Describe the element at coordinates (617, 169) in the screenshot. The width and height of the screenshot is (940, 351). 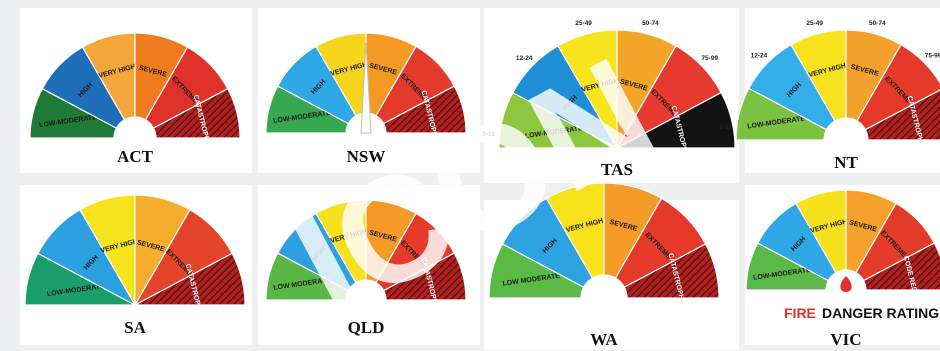
I see `state-label-tas: TAS` at that location.